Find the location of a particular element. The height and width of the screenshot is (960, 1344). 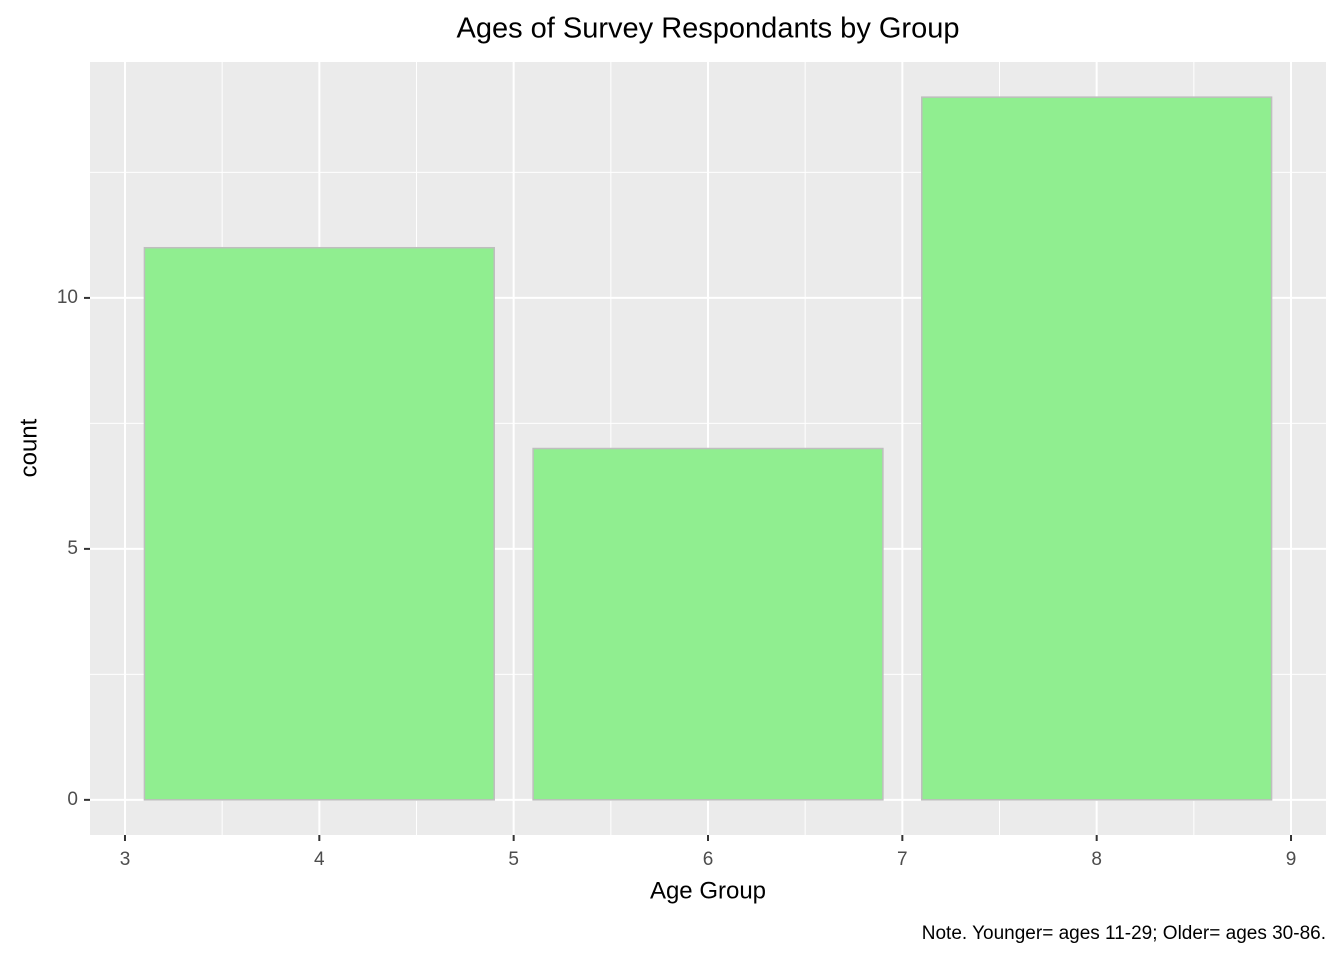

x-tick-label: 4 is located at coordinates (319, 859).